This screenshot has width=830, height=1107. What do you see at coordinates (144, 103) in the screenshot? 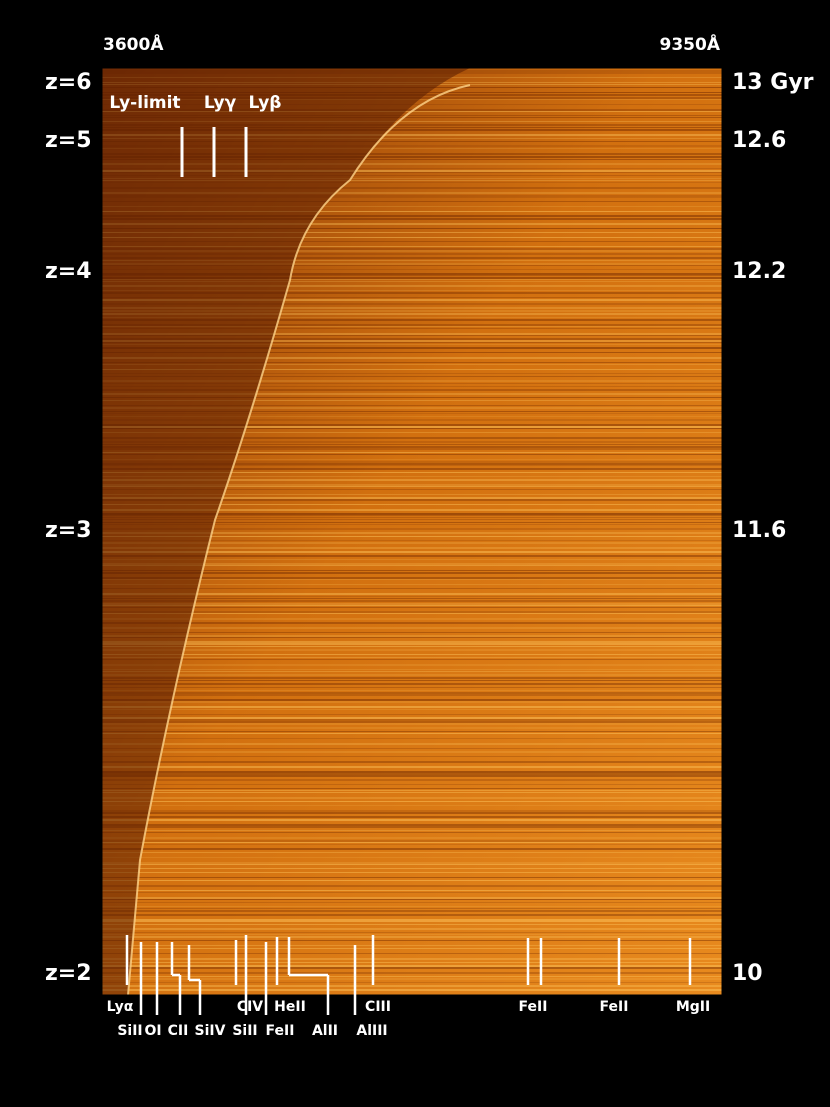
I see `line-label: Ly-limit` at bounding box center [144, 103].